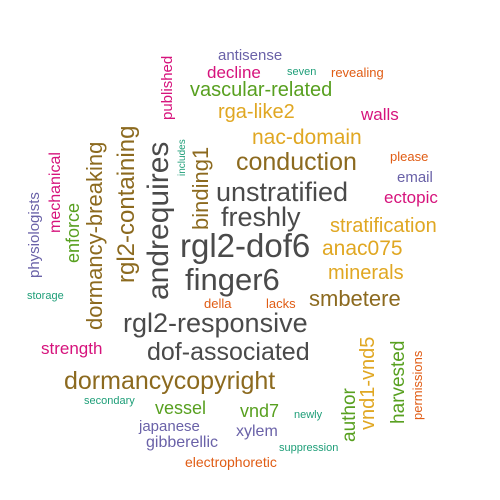 Image resolution: width=500 pixels, height=500 pixels. What do you see at coordinates (380, 114) in the screenshot?
I see `word-walls: walls` at bounding box center [380, 114].